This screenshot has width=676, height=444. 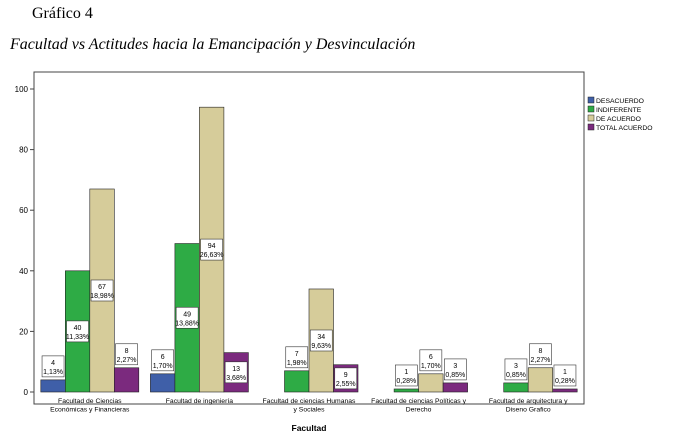 What do you see at coordinates (297, 354) in the screenshot?
I see `data-label: 7` at bounding box center [297, 354].